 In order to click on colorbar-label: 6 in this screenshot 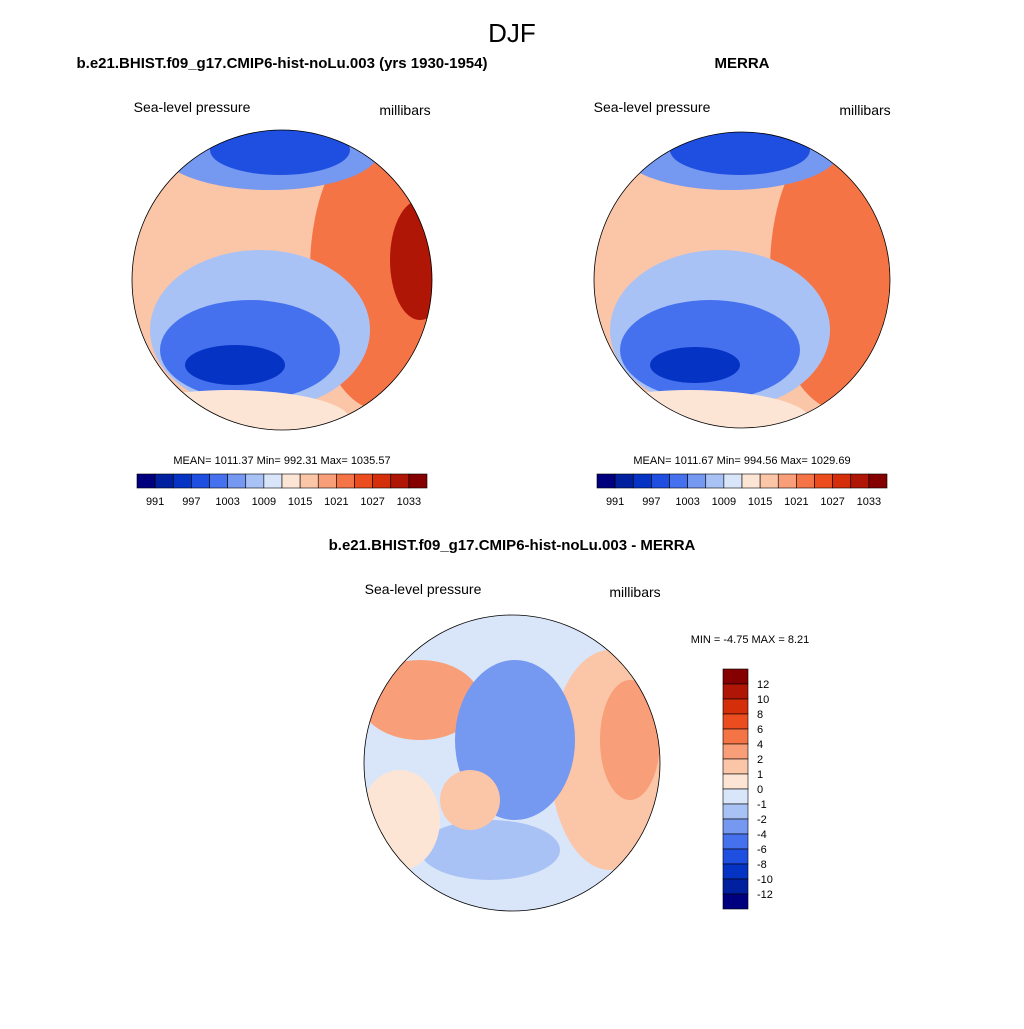, I will do `click(760, 730)`.